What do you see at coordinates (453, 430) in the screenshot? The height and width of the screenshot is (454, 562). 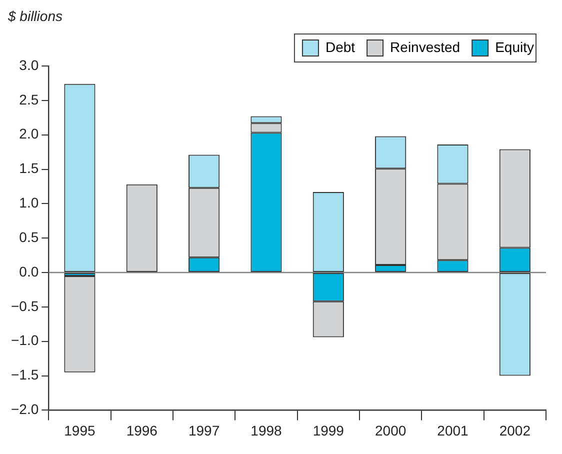 I see `x-tick-label: 2001` at bounding box center [453, 430].